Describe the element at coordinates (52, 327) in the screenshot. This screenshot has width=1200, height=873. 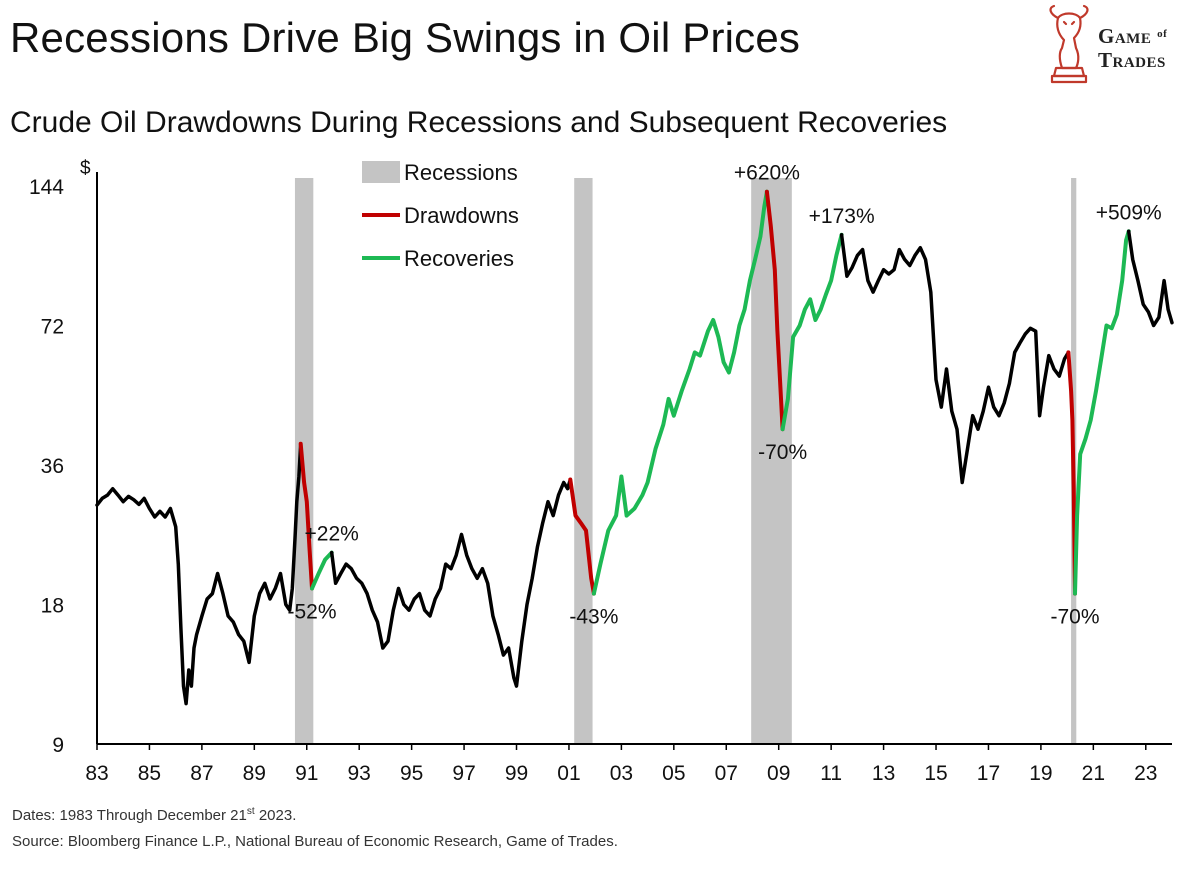
I see `y-tick-label: 72` at that location.